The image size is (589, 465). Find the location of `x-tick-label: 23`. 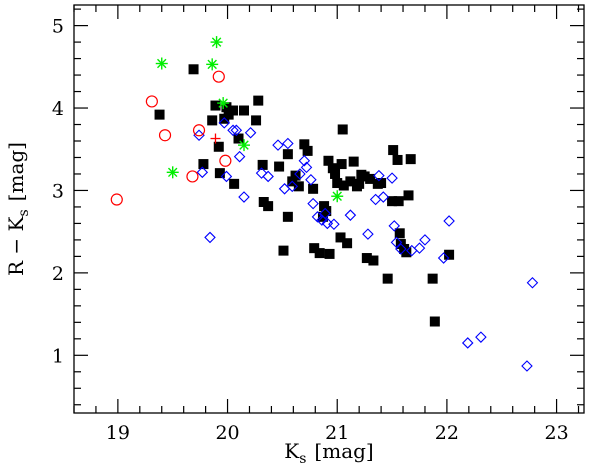

x-tick-label: 23 is located at coordinates (556, 433).